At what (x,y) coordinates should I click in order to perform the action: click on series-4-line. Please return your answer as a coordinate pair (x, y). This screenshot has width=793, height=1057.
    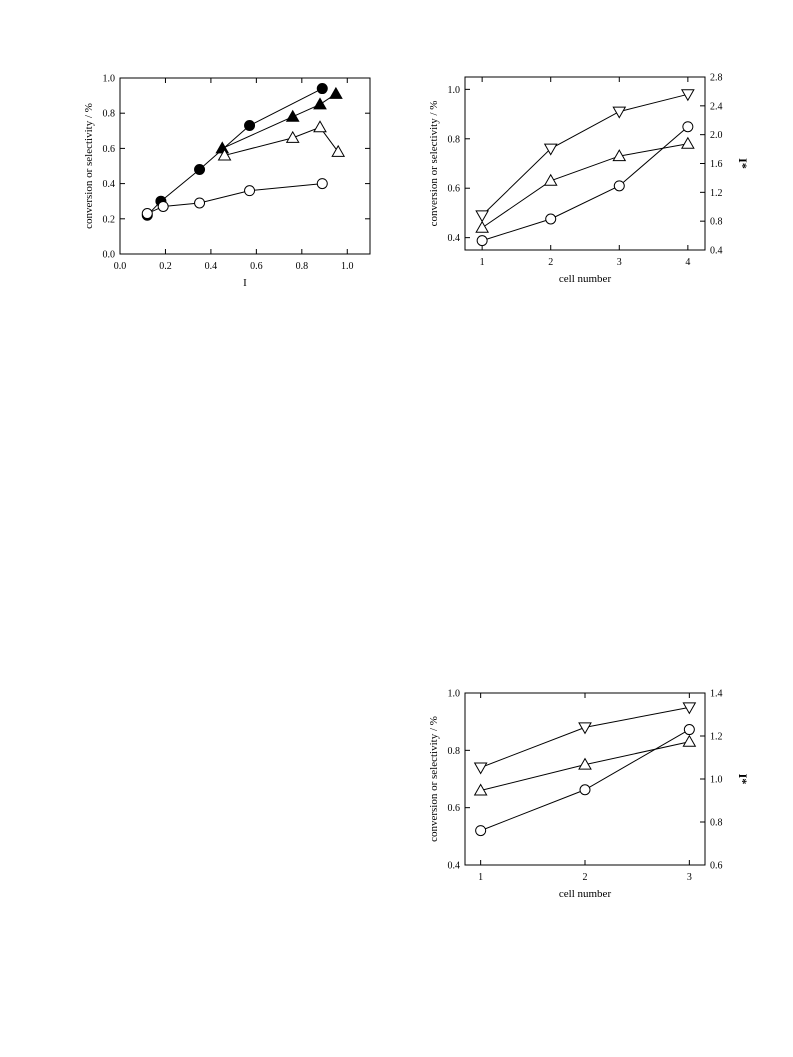
    Looking at the image, I should click on (235, 198).